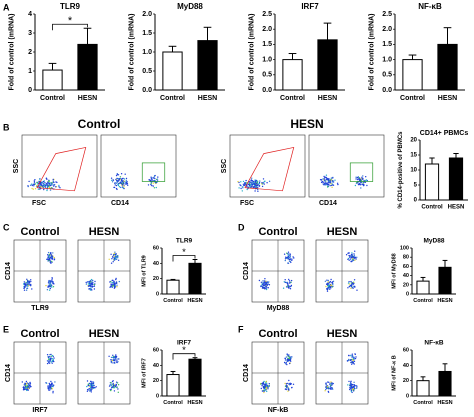 This screenshot has width=474, height=417. What do you see at coordinates (342, 334) in the screenshot?
I see `flow-title: HESN` at bounding box center [342, 334].